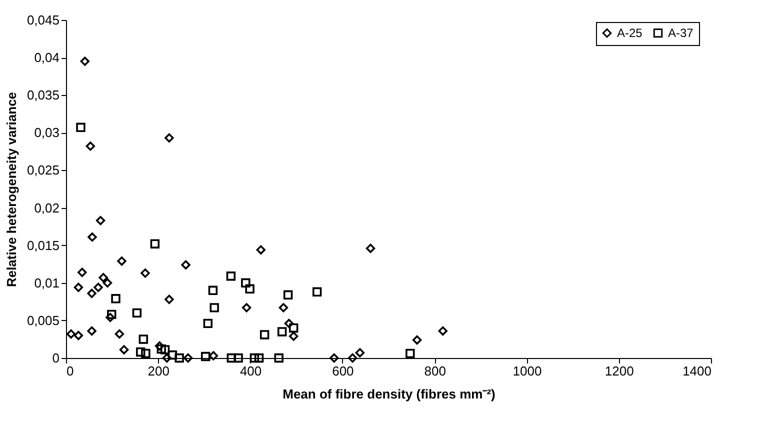 The height and width of the screenshot is (425, 775). What do you see at coordinates (47, 208) in the screenshot?
I see `y-tick-label: 0,02` at bounding box center [47, 208].